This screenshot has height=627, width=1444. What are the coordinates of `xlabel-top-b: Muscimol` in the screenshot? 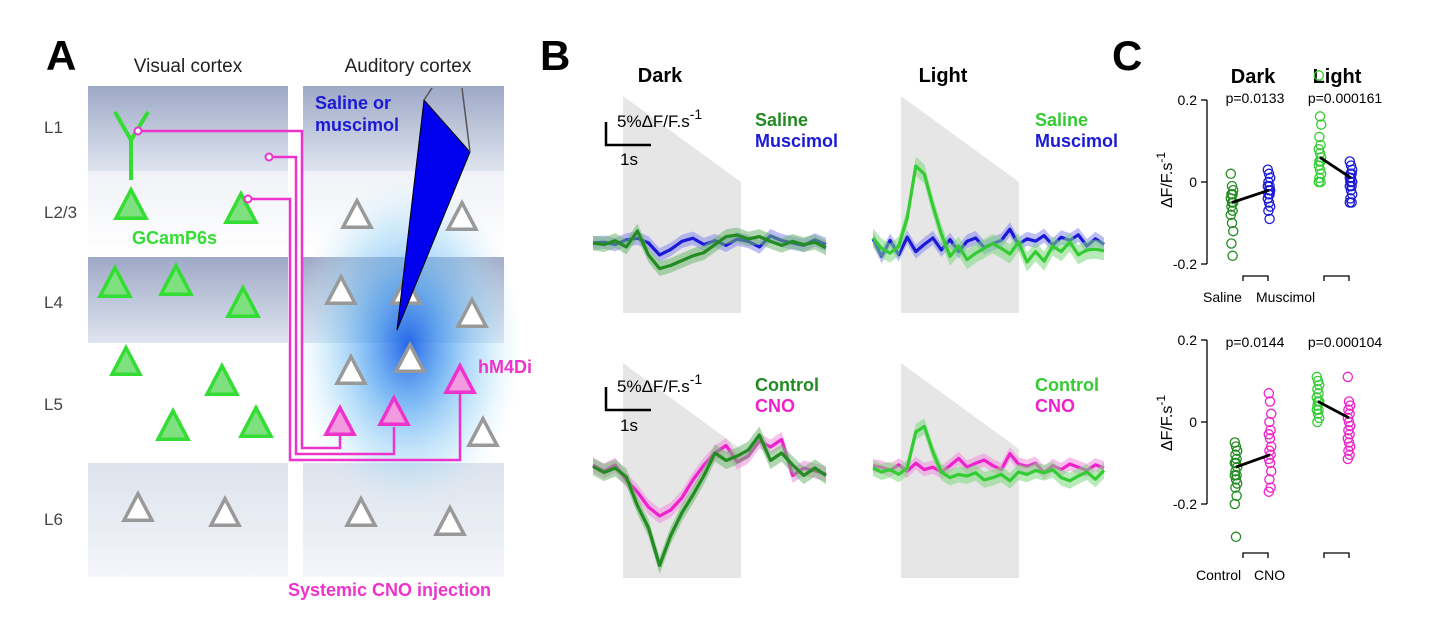 It's located at (1285, 297).